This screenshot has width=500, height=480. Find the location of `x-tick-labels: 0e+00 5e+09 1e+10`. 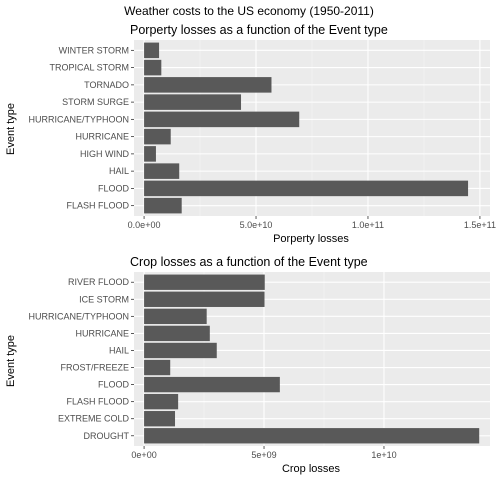

x-tick-labels: 0e+00 5e+09 1e+10 is located at coordinates (264, 453).